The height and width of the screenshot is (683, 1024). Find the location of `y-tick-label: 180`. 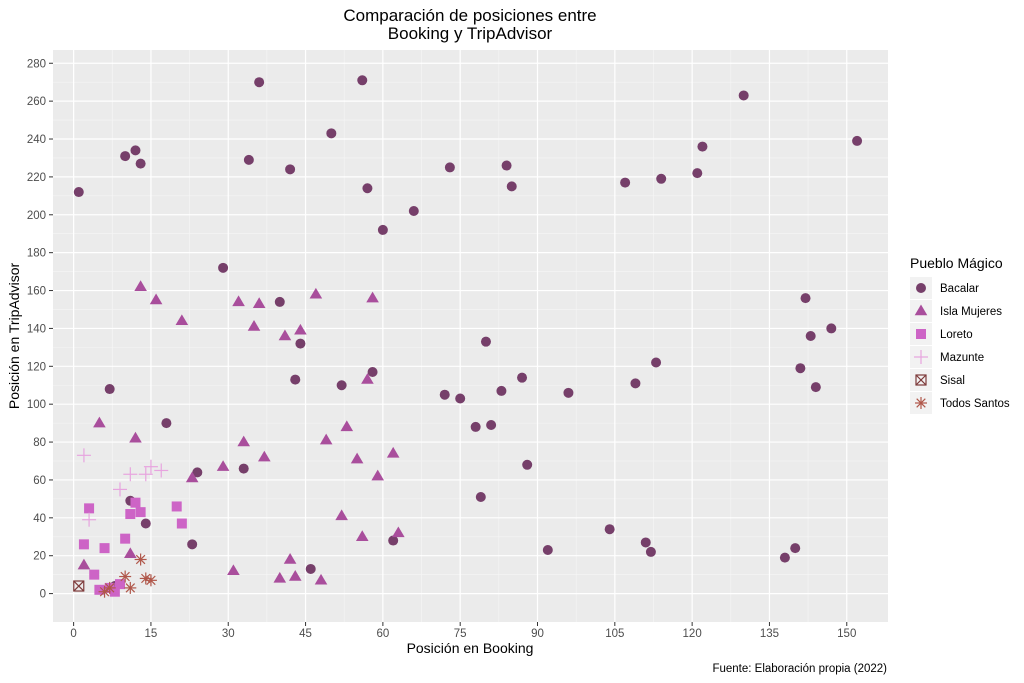

y-tick-label: 180 is located at coordinates (36, 254).